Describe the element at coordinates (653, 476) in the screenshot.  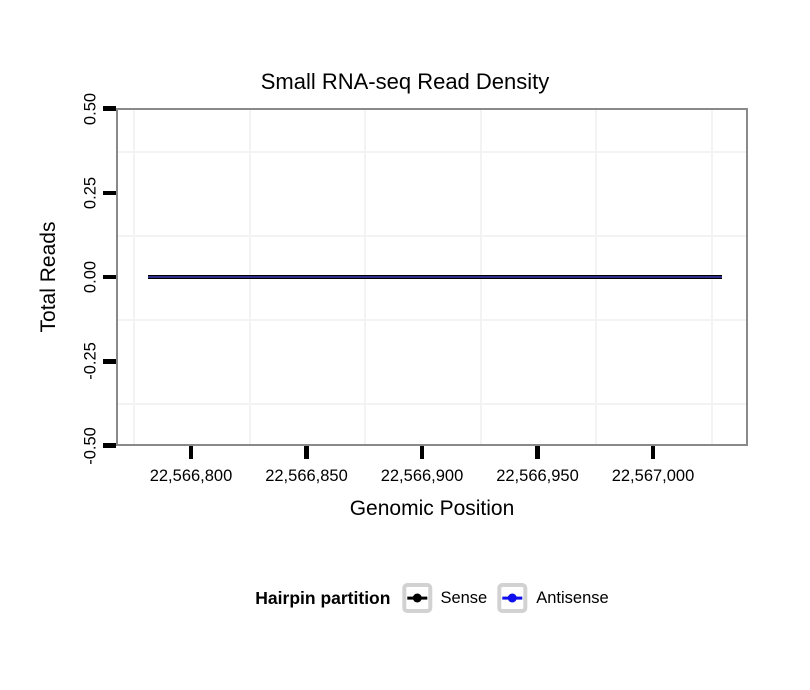
I see `x-tick-label: 22,567,000` at that location.